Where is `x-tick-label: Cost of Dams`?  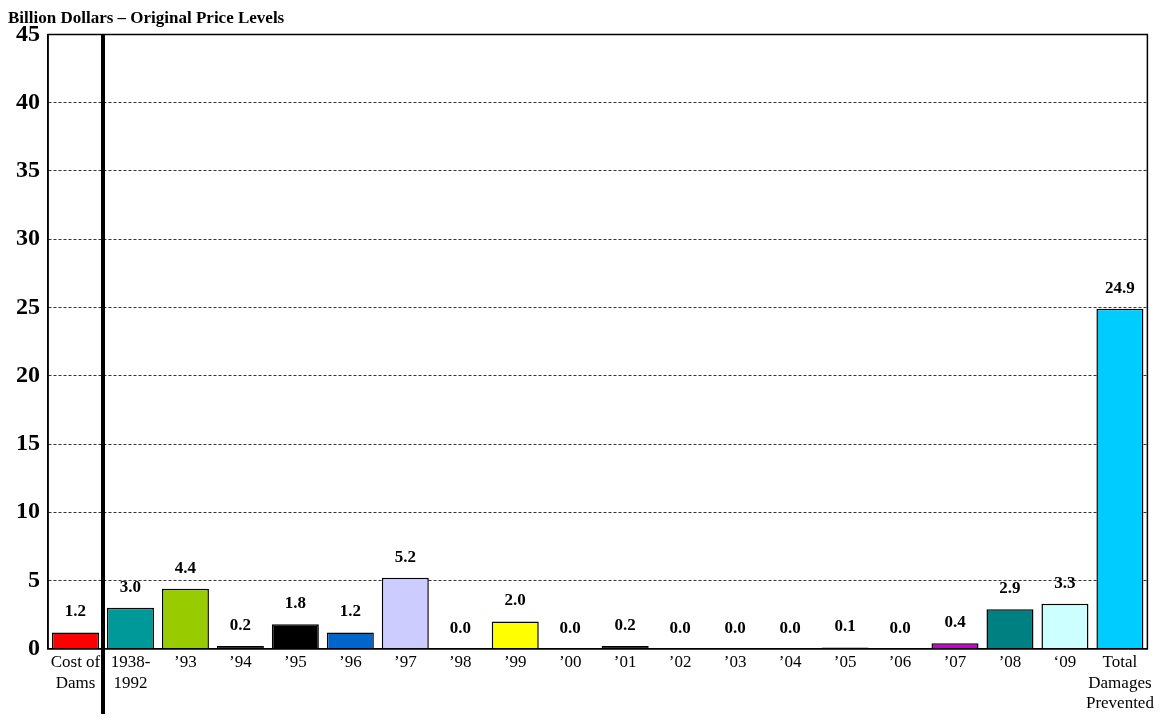
x-tick-label: Cost of Dams is located at coordinates (75, 672).